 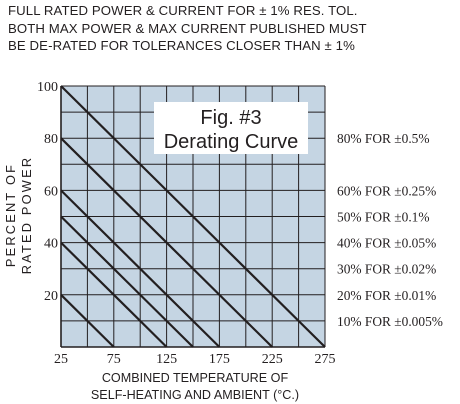 I want to click on y-tick-label: 60, so click(x=51, y=191).